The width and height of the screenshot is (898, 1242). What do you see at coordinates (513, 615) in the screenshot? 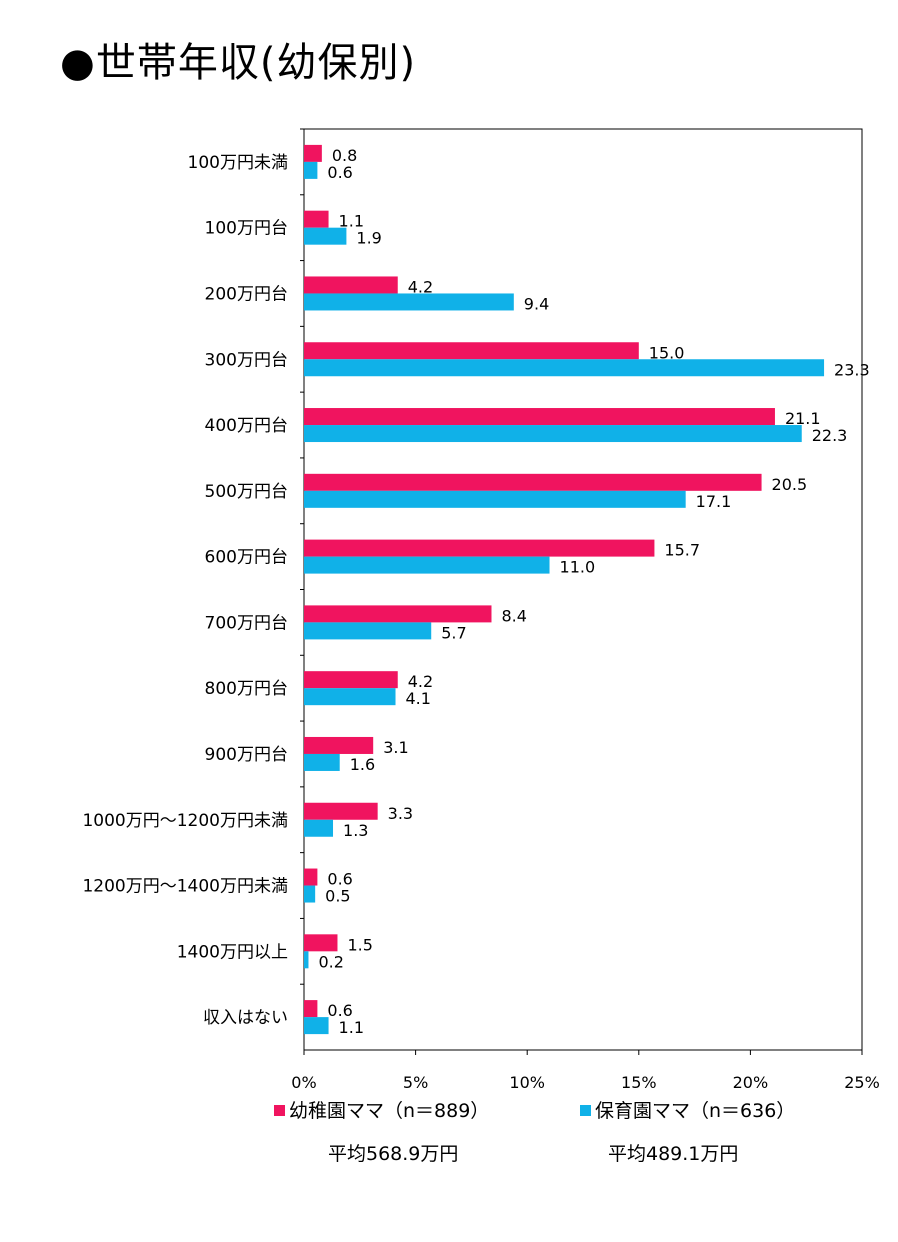
I see `data-label: 8.4` at bounding box center [513, 615].